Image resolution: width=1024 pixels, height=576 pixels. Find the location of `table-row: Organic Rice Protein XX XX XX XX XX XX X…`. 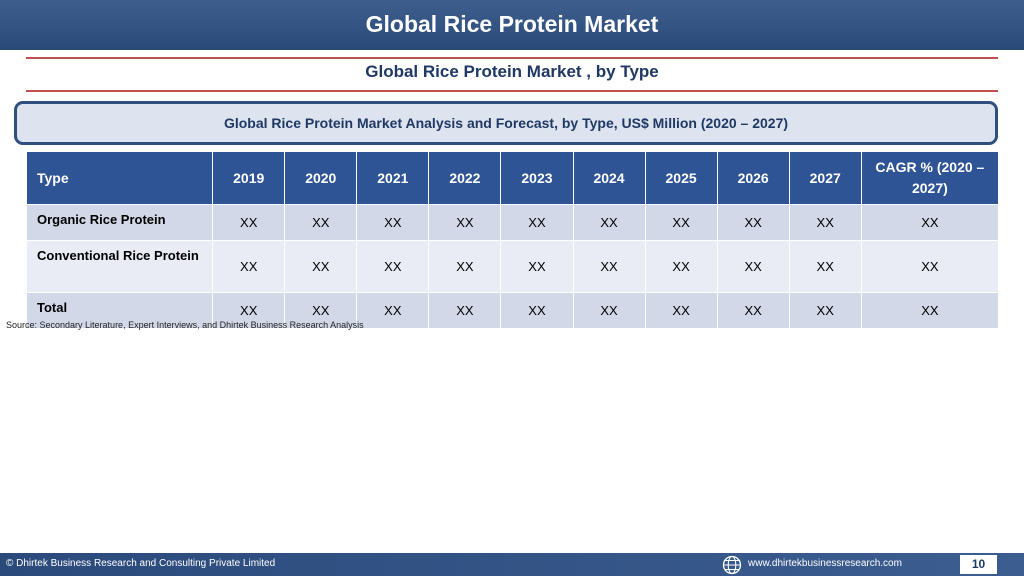

table-row: Organic Rice Protein XX XX XX XX XX XX X… is located at coordinates (512, 222).